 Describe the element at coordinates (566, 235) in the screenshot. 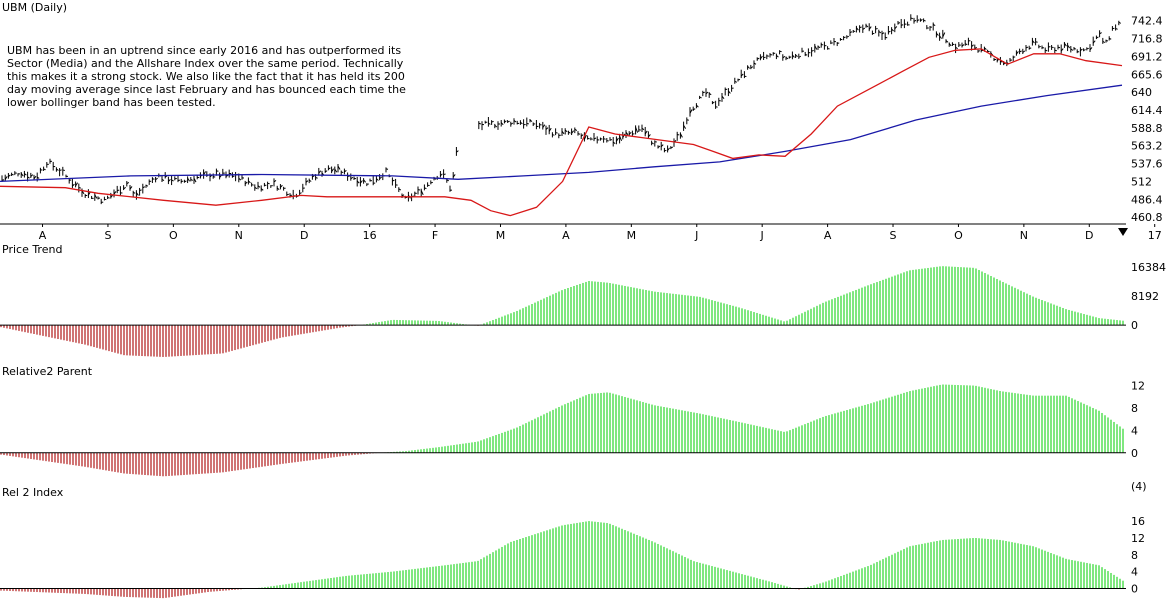

I see `price-x-tick-label: A` at that location.